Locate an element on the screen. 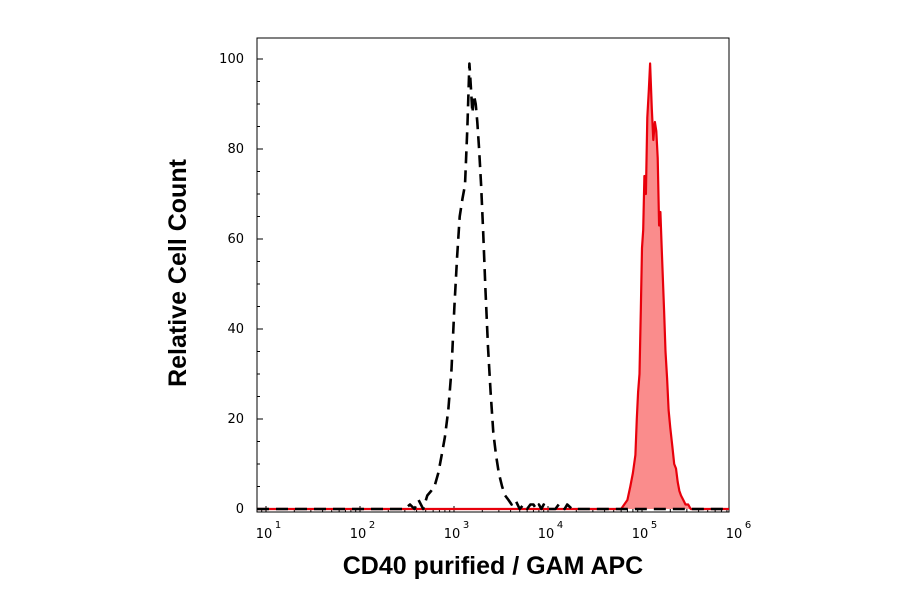 This screenshot has height=594, width=900. x-tick-label-exponent: 3 is located at coordinates (466, 525).